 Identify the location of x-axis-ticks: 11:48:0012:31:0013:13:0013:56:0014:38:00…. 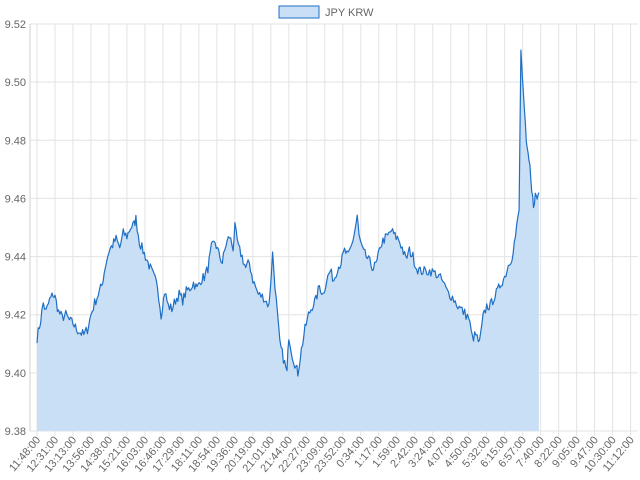
(322, 454).